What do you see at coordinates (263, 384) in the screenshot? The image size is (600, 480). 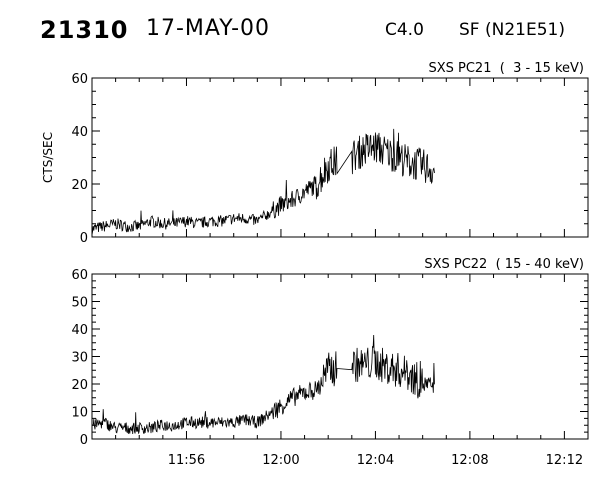 I see `series-line-pc22` at bounding box center [263, 384].